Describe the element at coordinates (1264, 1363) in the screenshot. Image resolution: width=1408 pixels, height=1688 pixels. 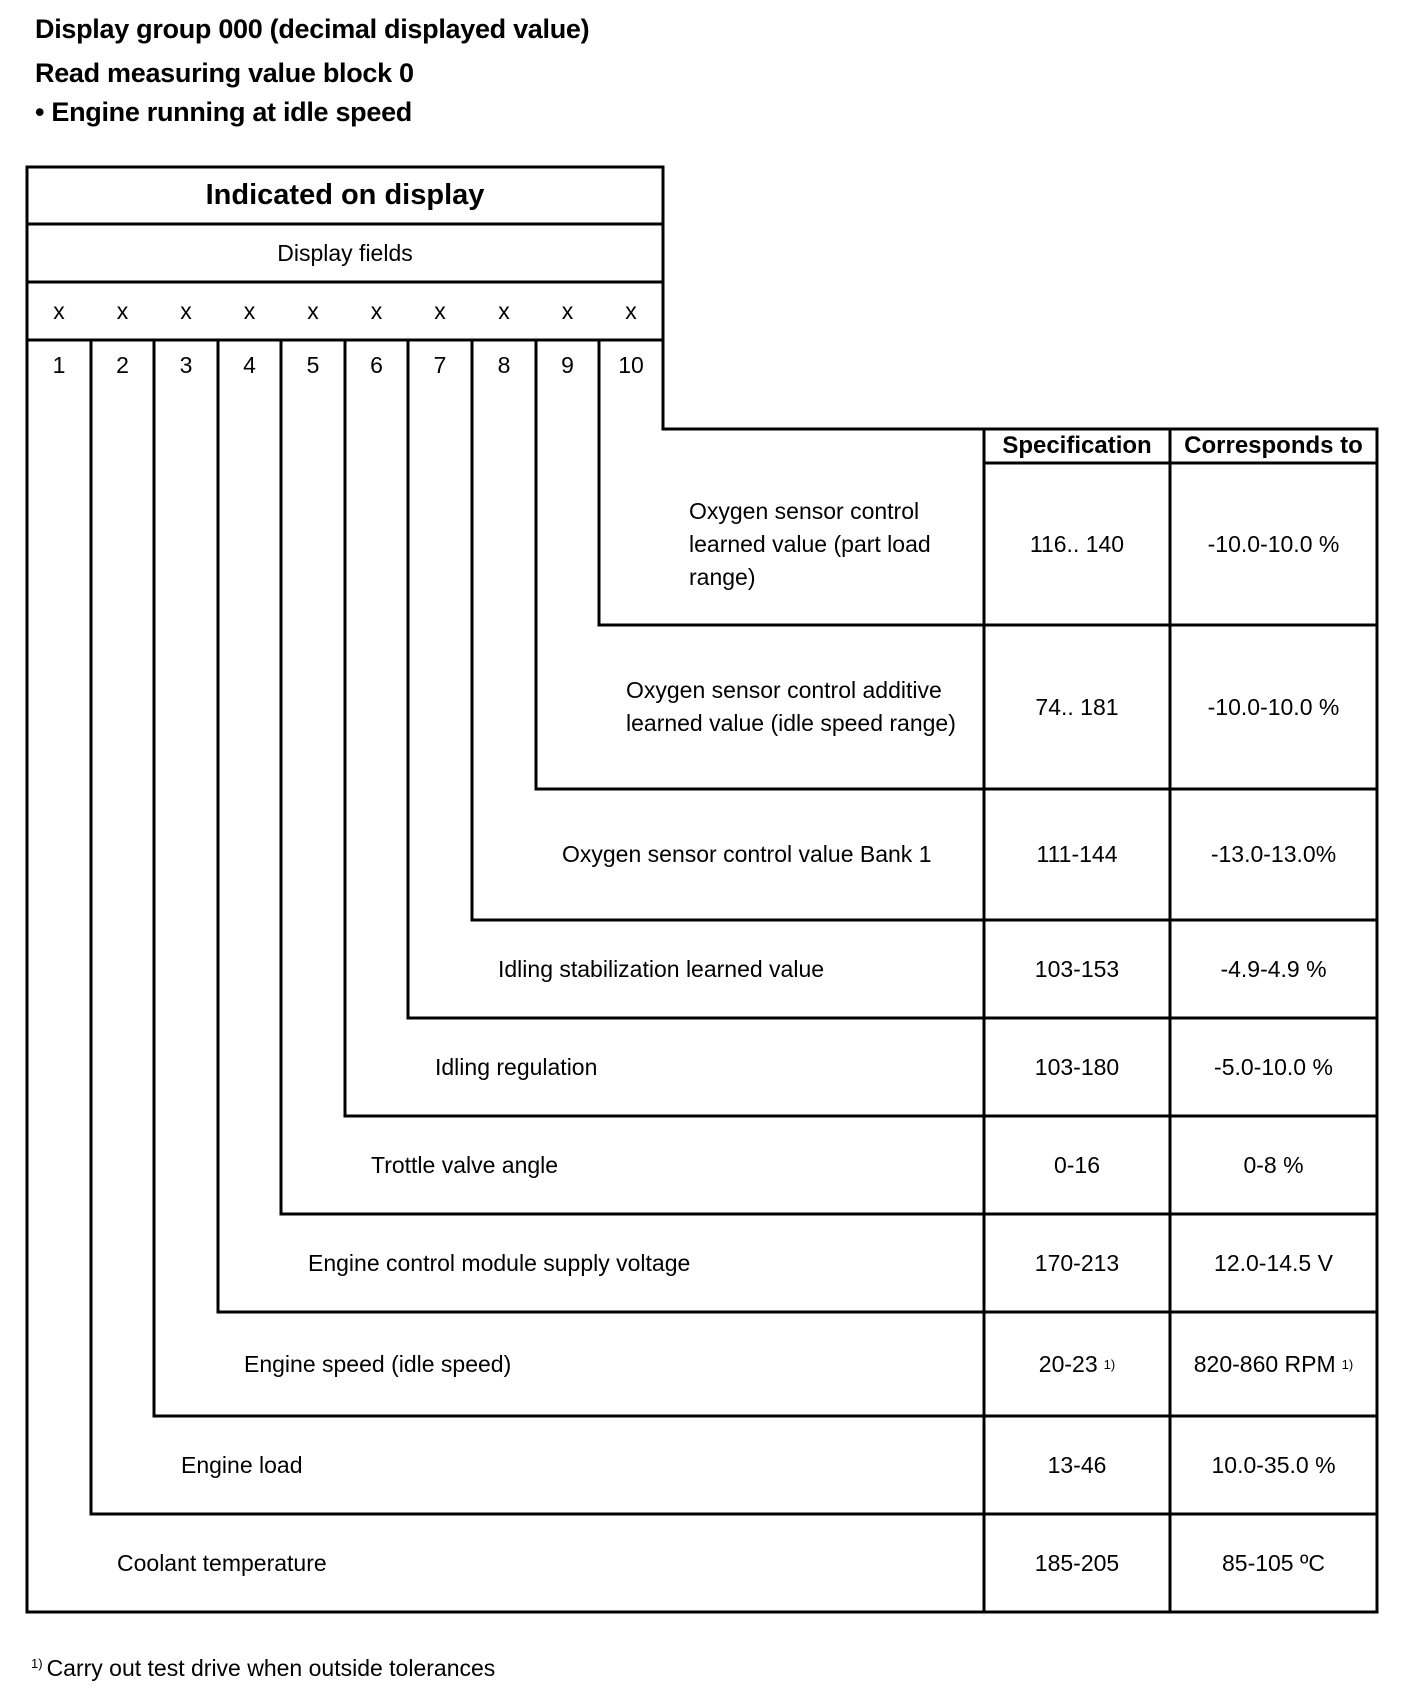
I see `corr-value: 820-860 RPM` at that location.